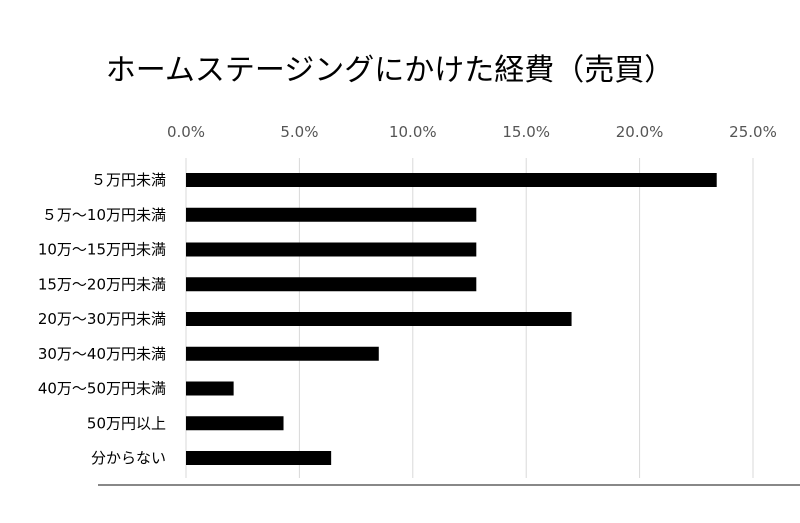 The width and height of the screenshot is (800, 523). What do you see at coordinates (472, 132) in the screenshot?
I see `x-axis-tick-labels: 0.0% 5.0% 10.0% 15.0% 20.0% 25.0%` at bounding box center [472, 132].